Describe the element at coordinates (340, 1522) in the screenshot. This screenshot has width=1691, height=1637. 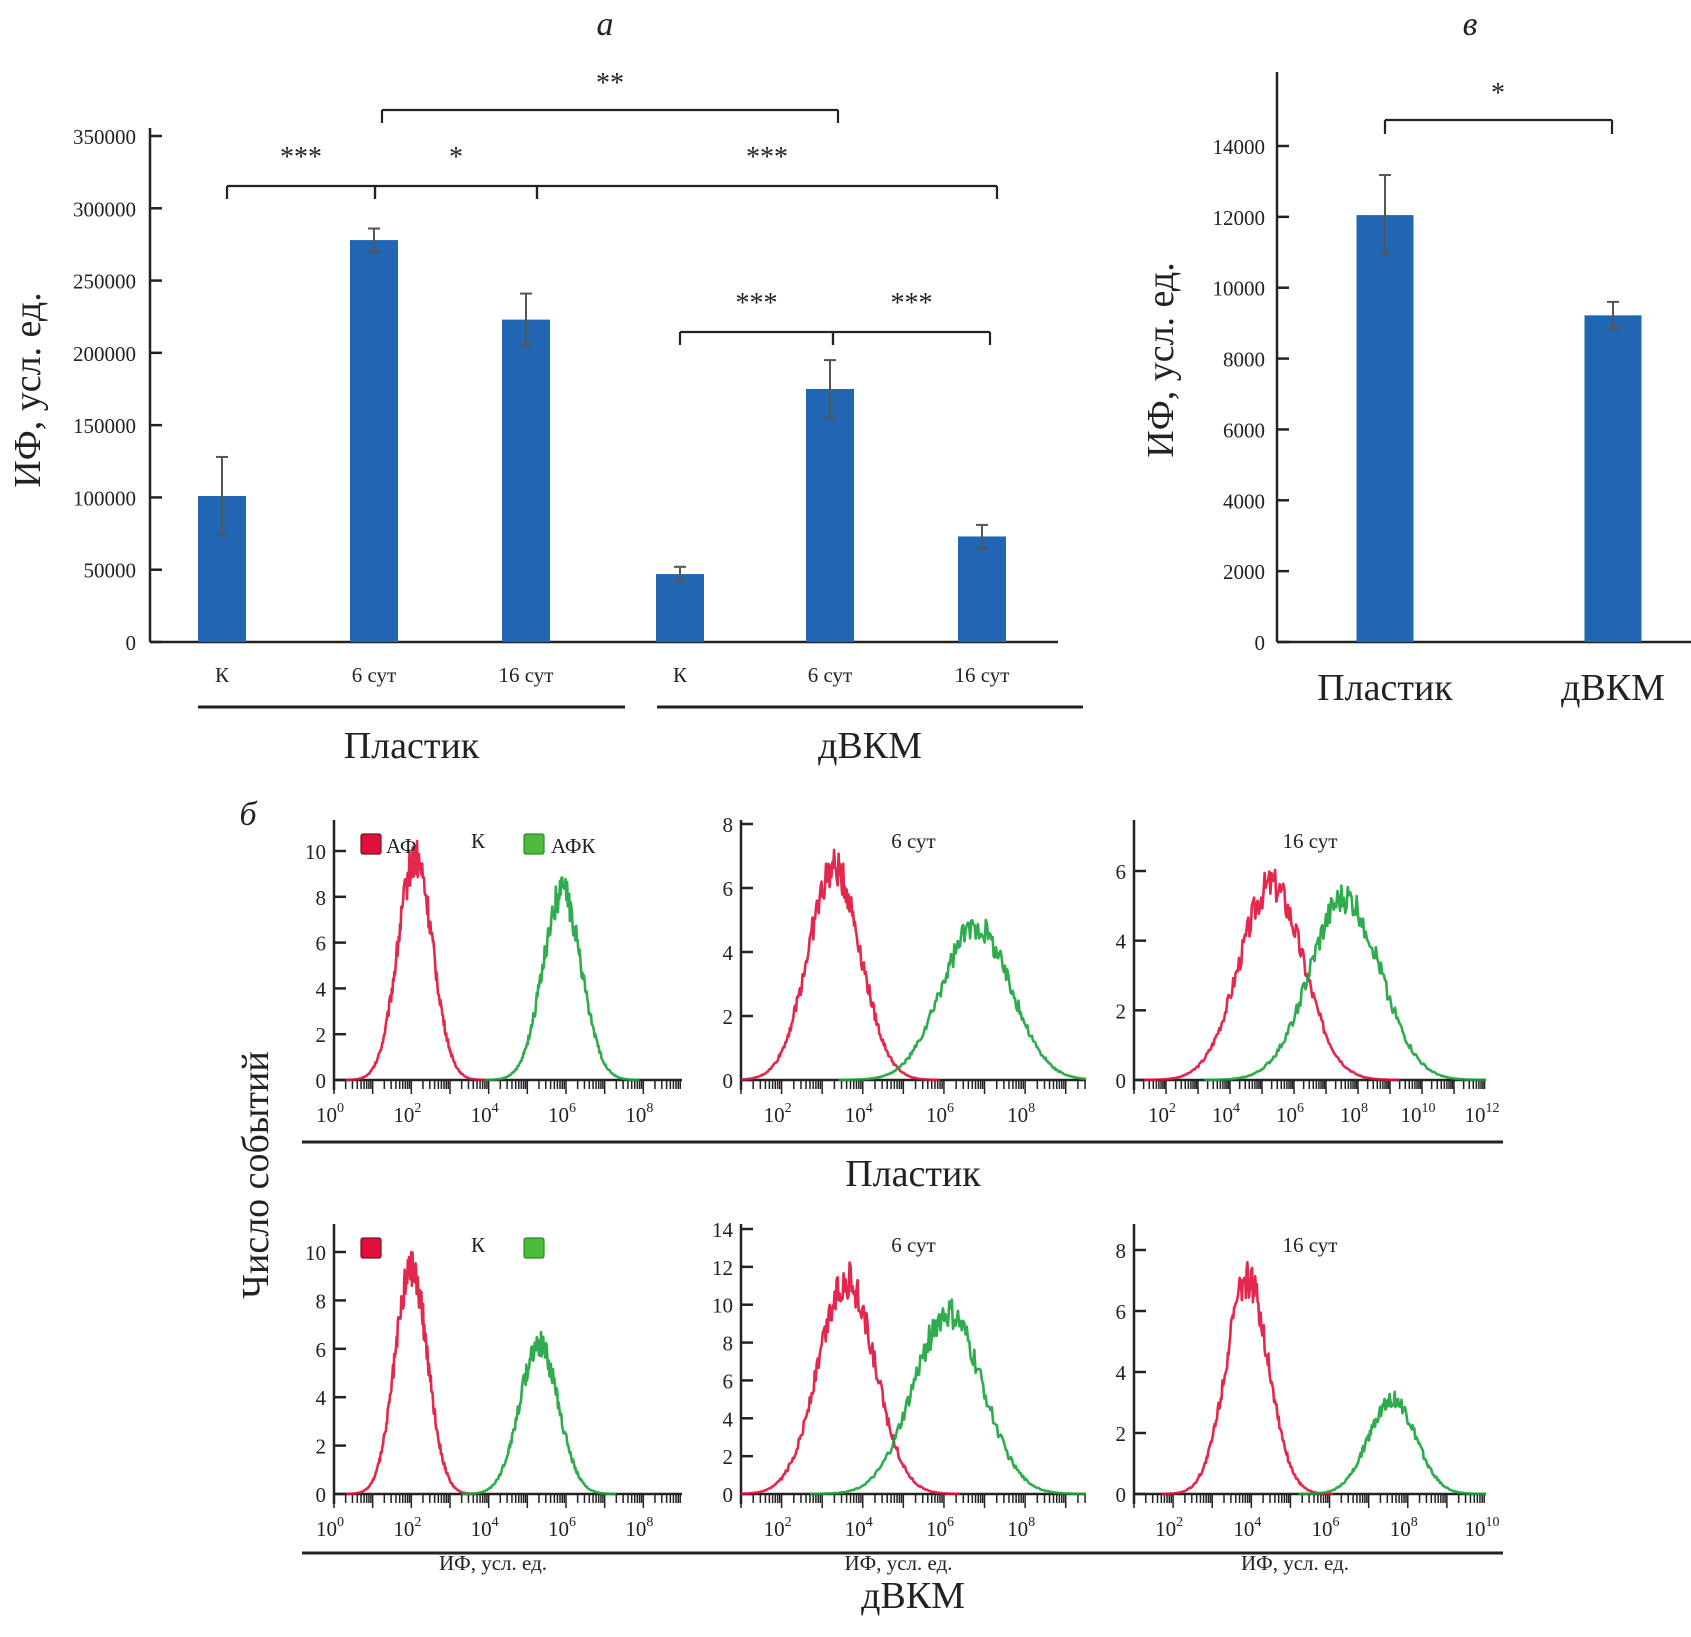
I see `hist-x-tick-exponent: 0` at that location.